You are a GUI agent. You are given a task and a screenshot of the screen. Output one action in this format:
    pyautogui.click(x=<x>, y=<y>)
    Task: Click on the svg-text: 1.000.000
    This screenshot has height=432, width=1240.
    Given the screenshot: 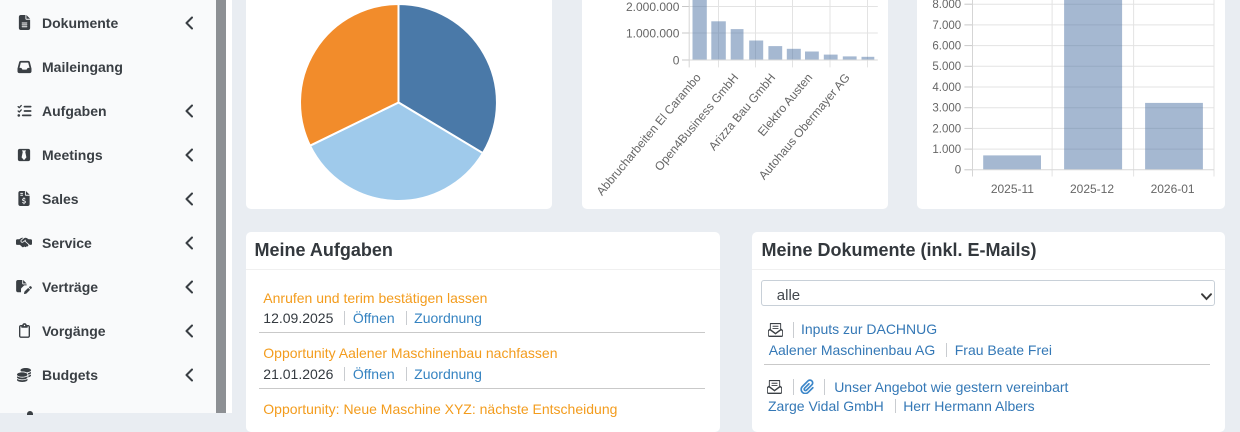 What is the action you would take?
    pyautogui.click(x=653, y=33)
    